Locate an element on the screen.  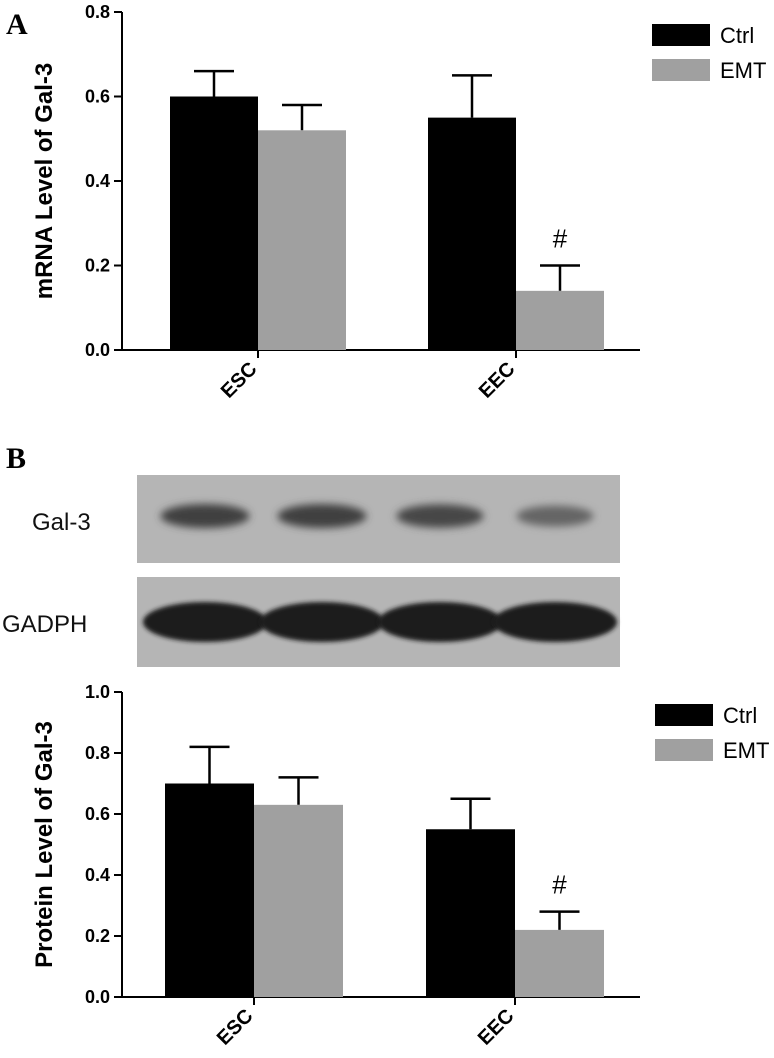
y-tick-label: 1.0 is located at coordinates (97, 692).